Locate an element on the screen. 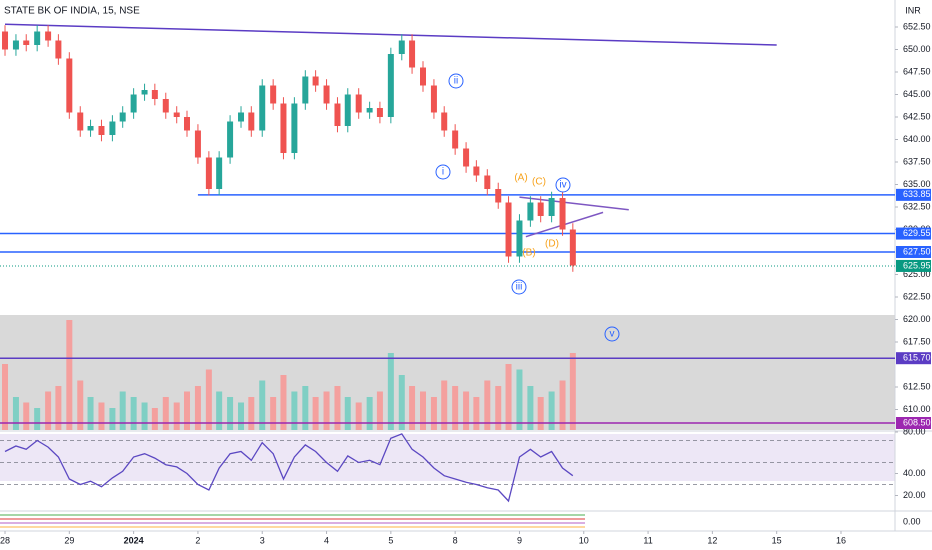 The width and height of the screenshot is (932, 550). rsi-band is located at coordinates (447, 457).